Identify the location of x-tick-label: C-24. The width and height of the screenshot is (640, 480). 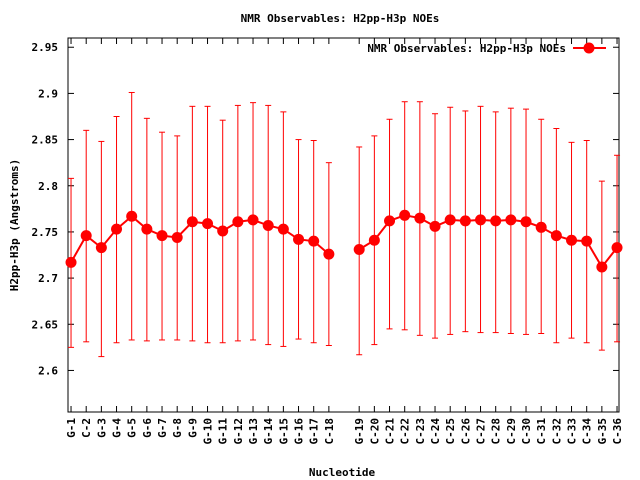
(435, 431).